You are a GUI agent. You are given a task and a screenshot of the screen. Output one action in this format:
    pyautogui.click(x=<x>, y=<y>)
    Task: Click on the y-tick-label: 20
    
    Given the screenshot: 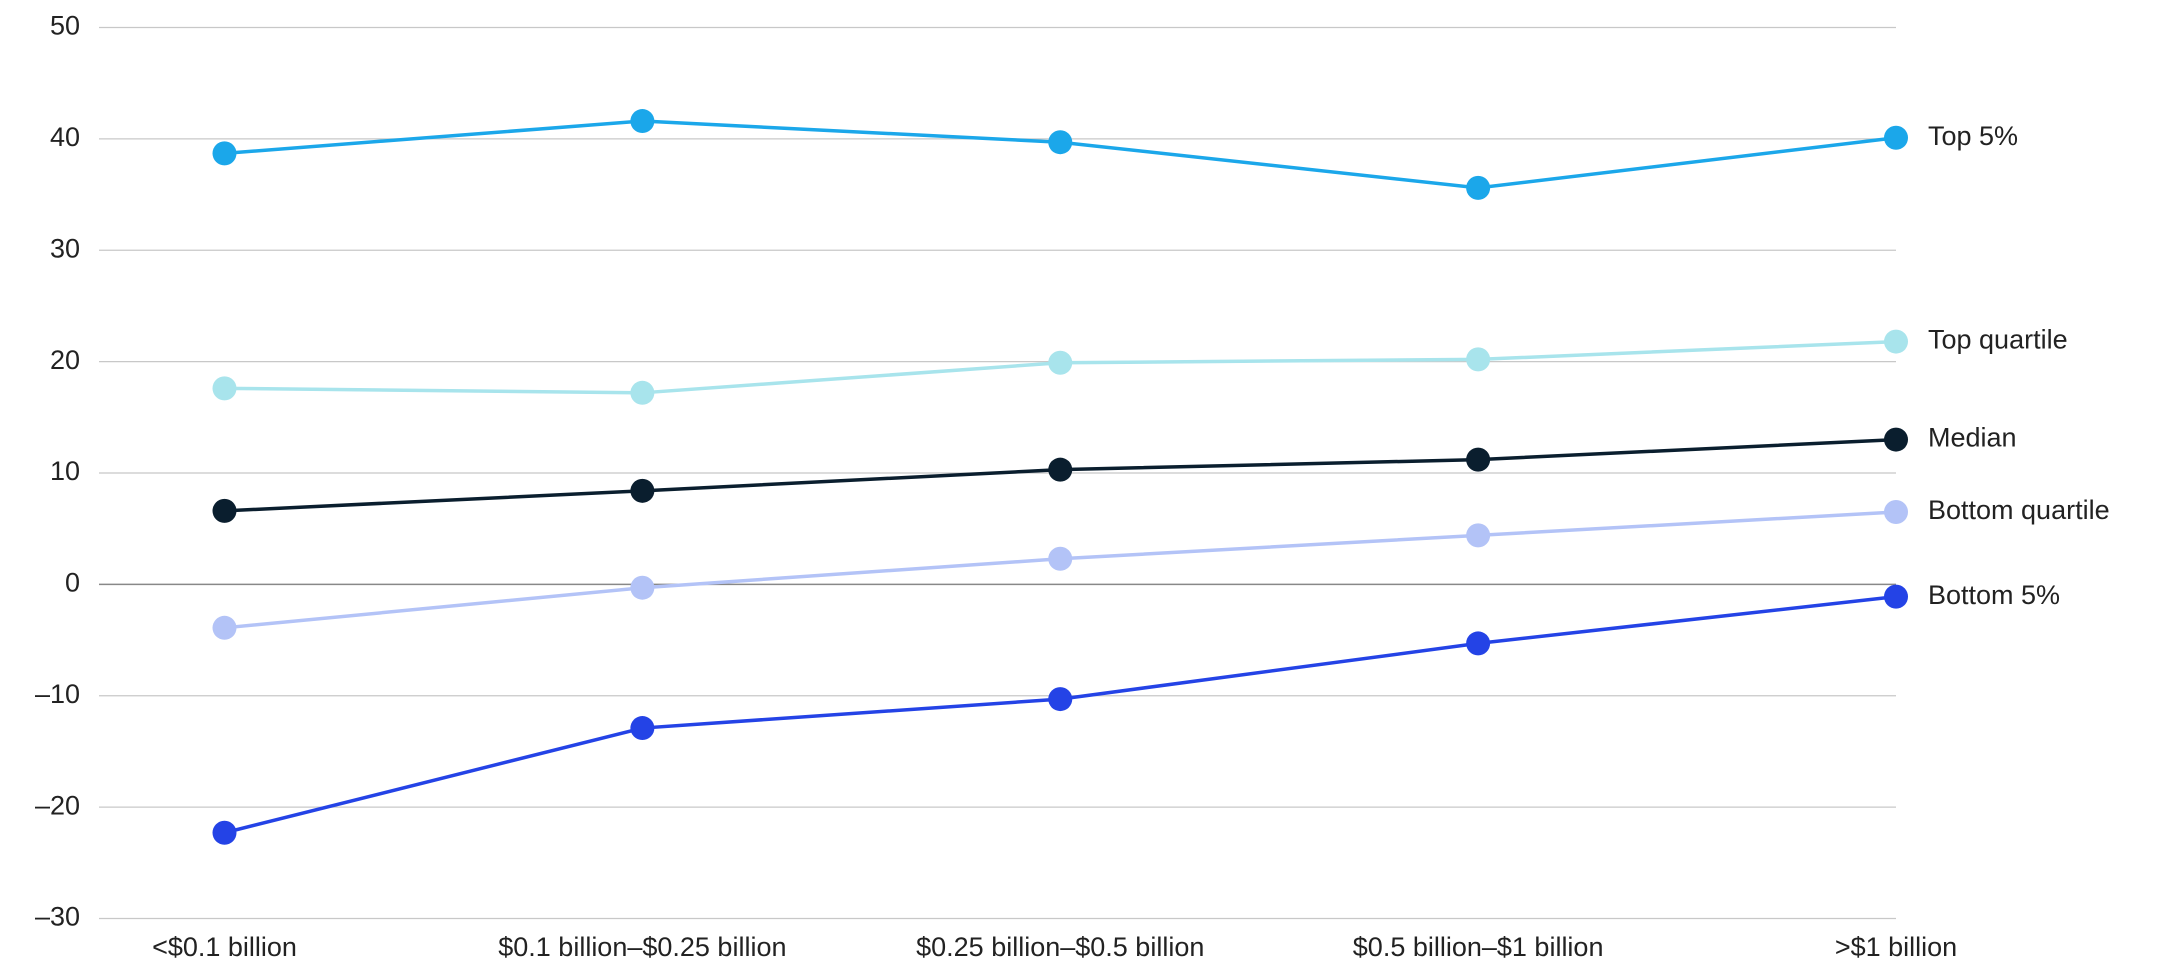 What is the action you would take?
    pyautogui.click(x=65, y=360)
    